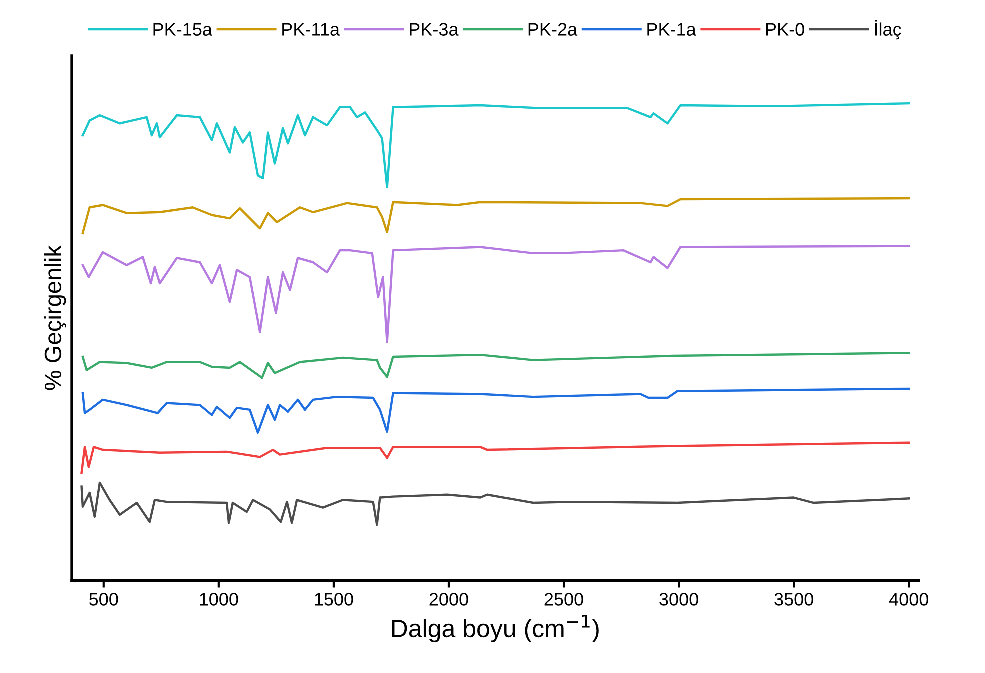  What do you see at coordinates (794, 599) in the screenshot?
I see `x-tick-label: 3500` at bounding box center [794, 599].